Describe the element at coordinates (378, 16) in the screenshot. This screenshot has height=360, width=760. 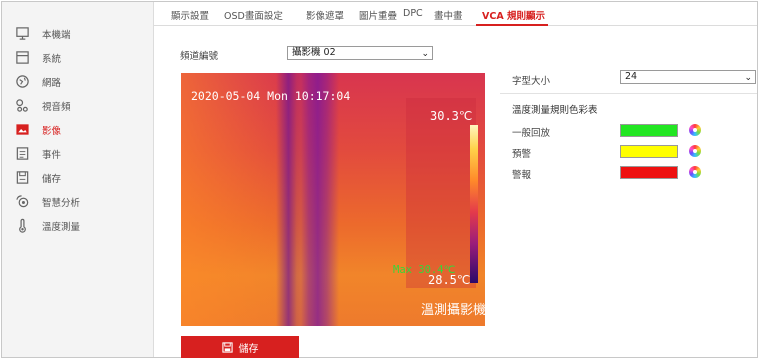
I see `tab-picture-overlay: 圖片重疊` at that location.